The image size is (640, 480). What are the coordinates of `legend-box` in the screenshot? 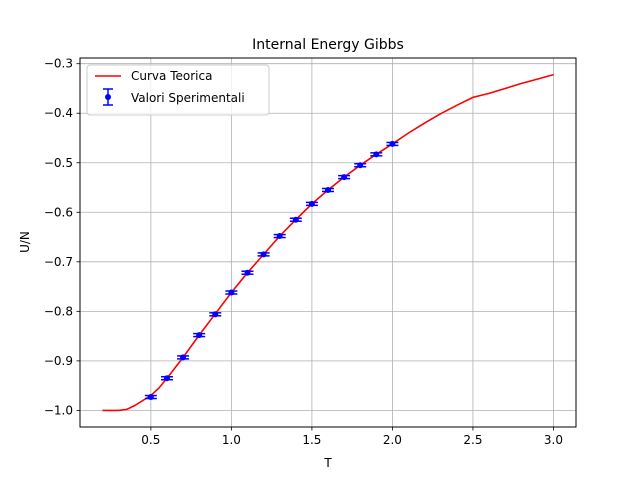 It's located at (178, 90).